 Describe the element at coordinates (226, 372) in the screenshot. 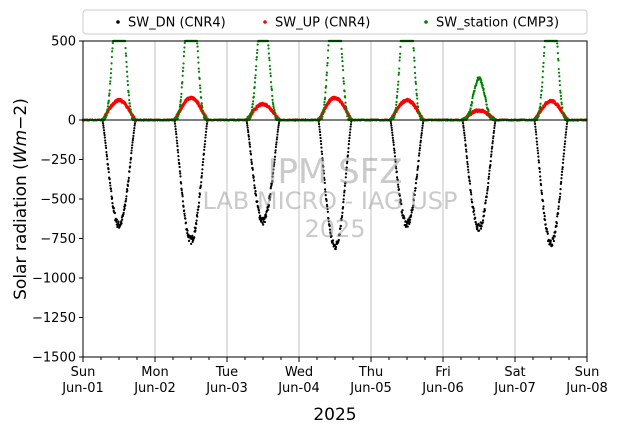

I see `x-tick-day: Tue` at that location.